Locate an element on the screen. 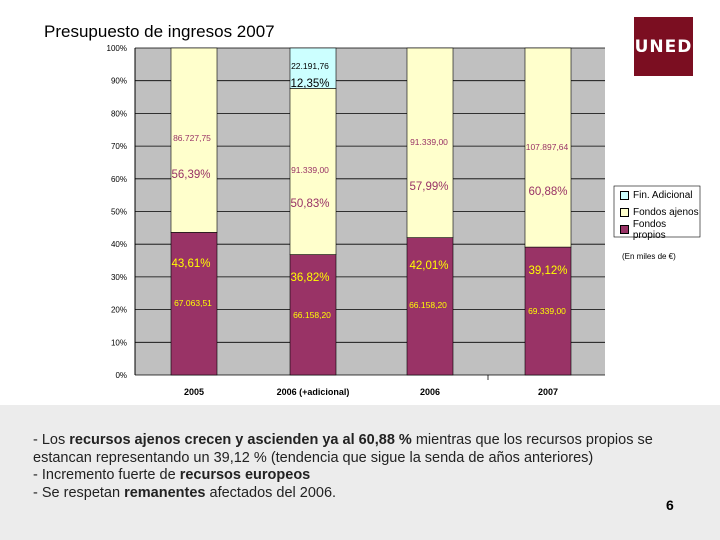 Image resolution: width=720 pixels, height=540 pixels. y-tick-label: 50% is located at coordinates (119, 212).